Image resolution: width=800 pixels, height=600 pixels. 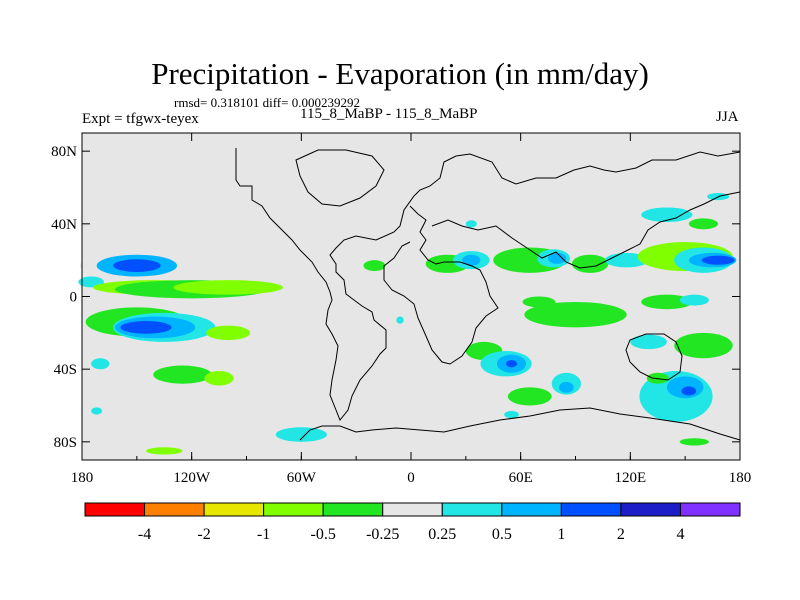 What do you see at coordinates (621, 534) in the screenshot?
I see `colorbar-label-8: 2` at bounding box center [621, 534].